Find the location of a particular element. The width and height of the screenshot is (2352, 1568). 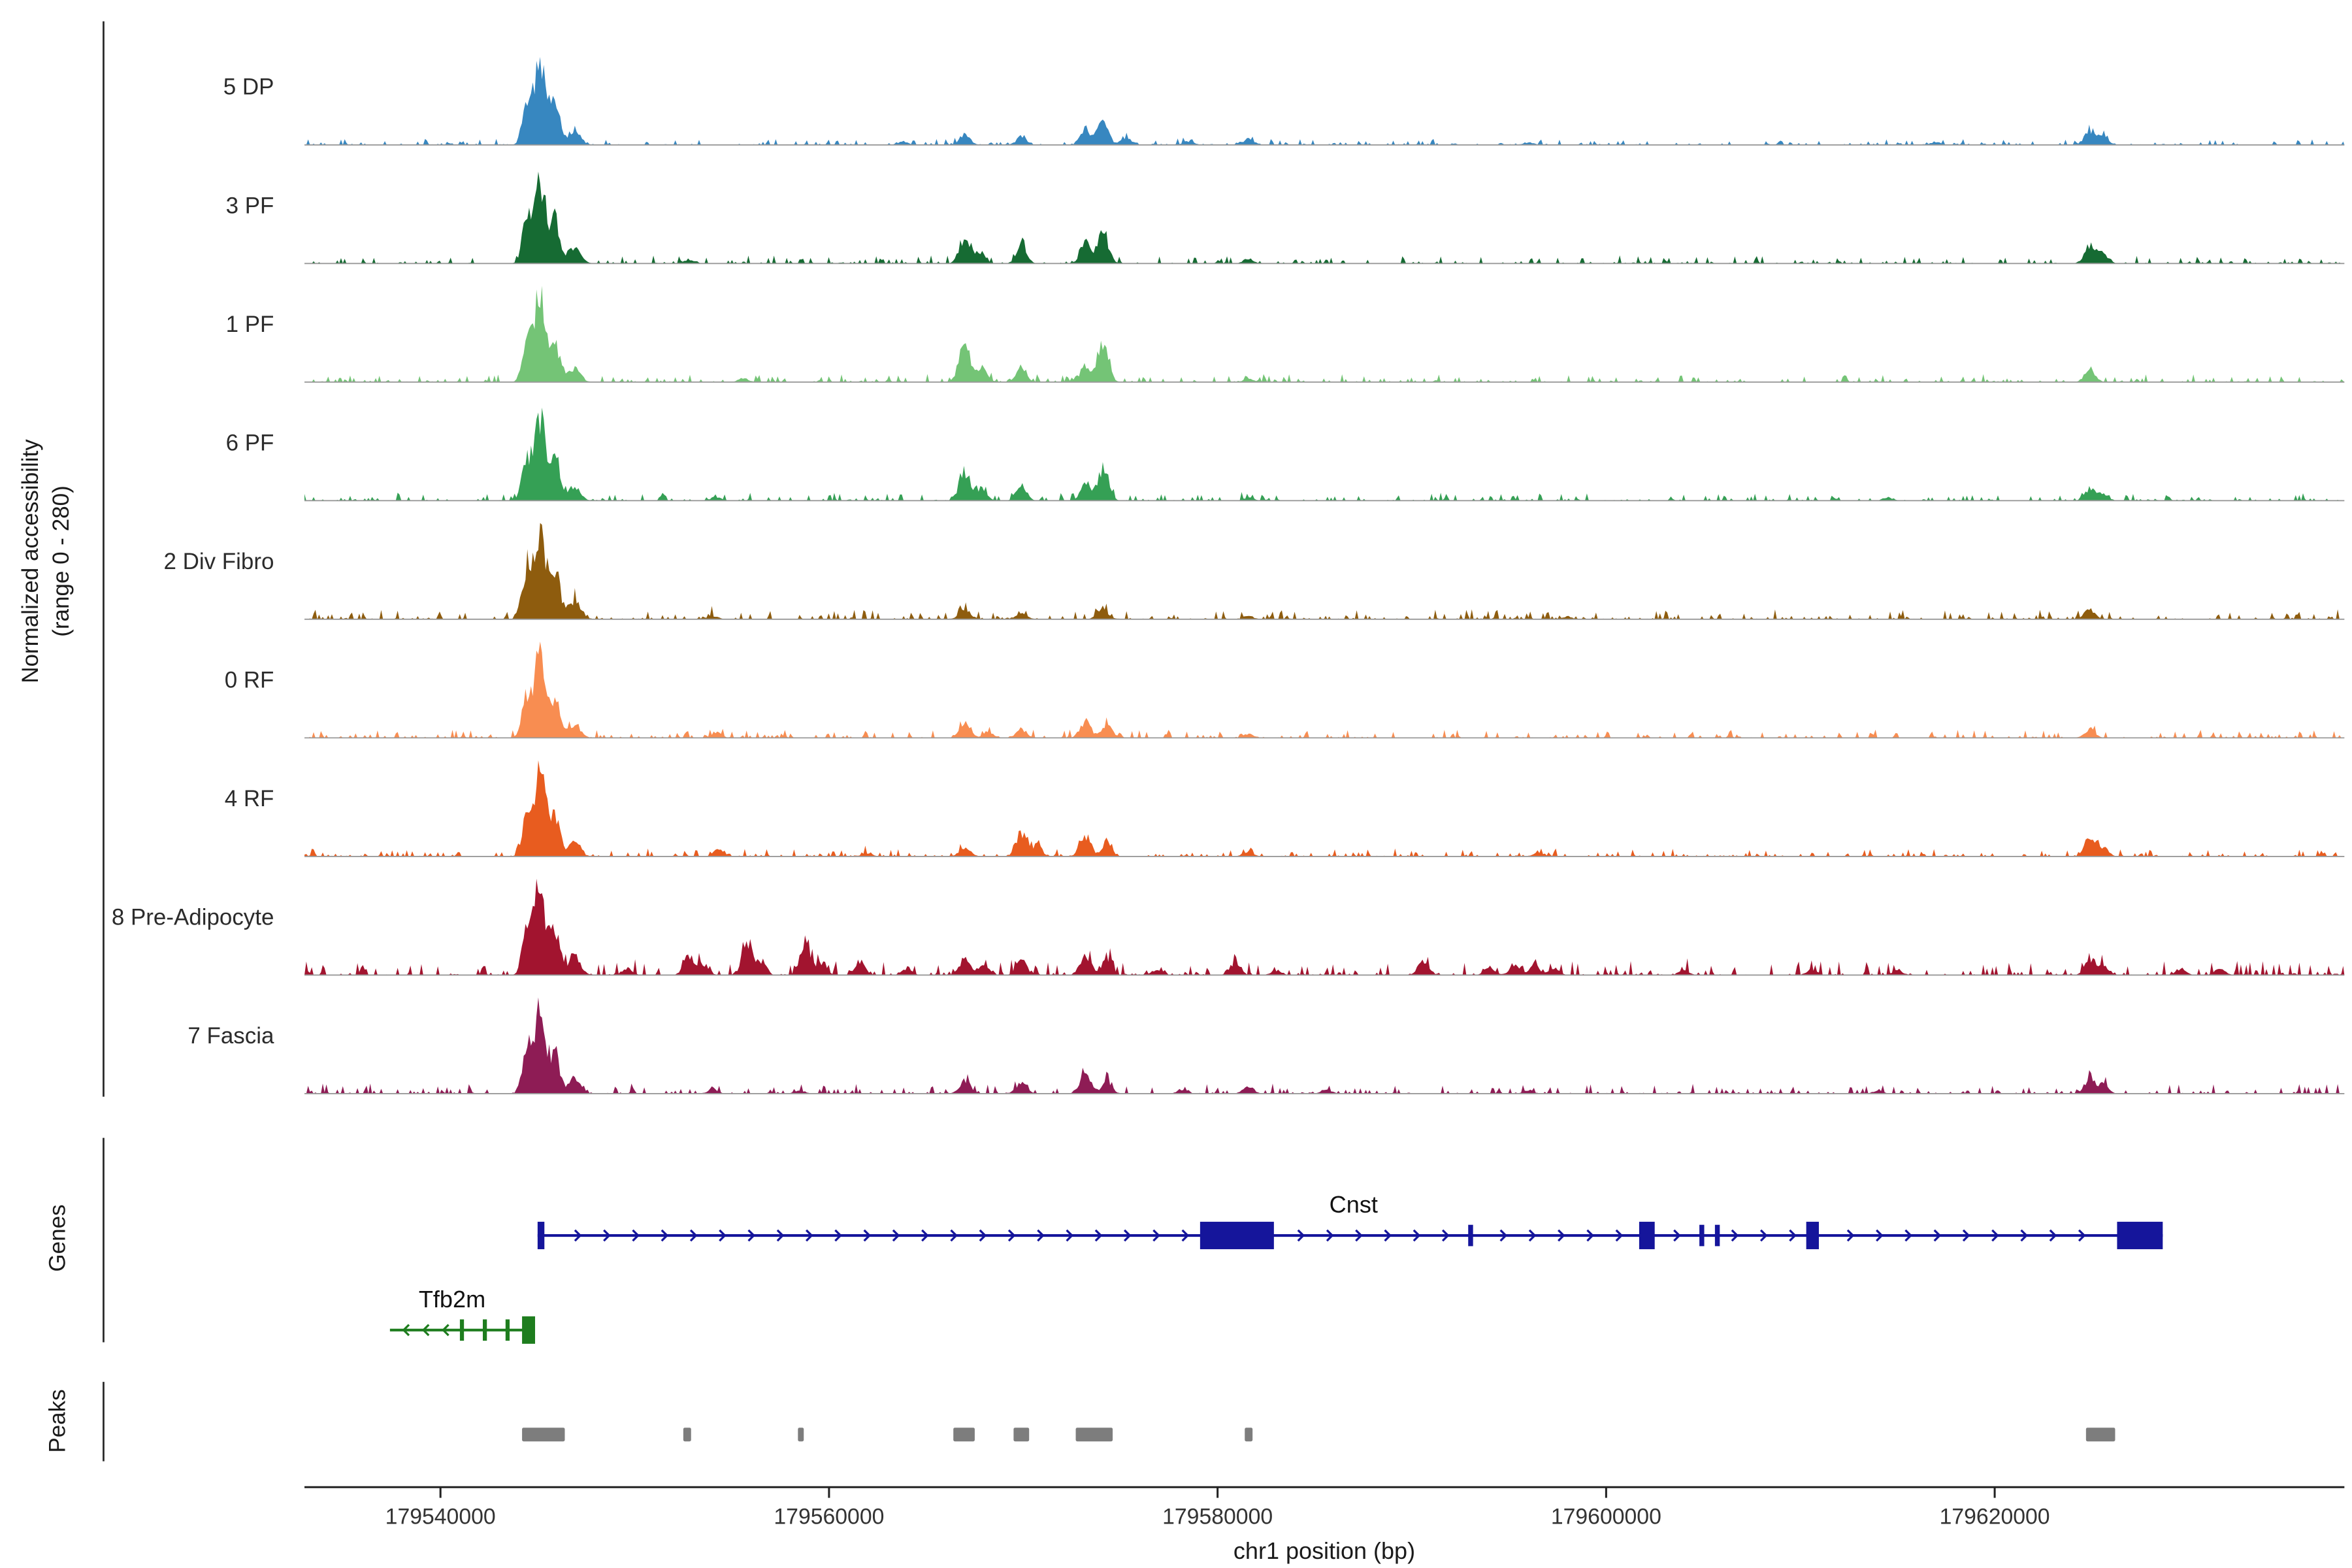

gene-cnst: Cnst is located at coordinates (1350, 1220).